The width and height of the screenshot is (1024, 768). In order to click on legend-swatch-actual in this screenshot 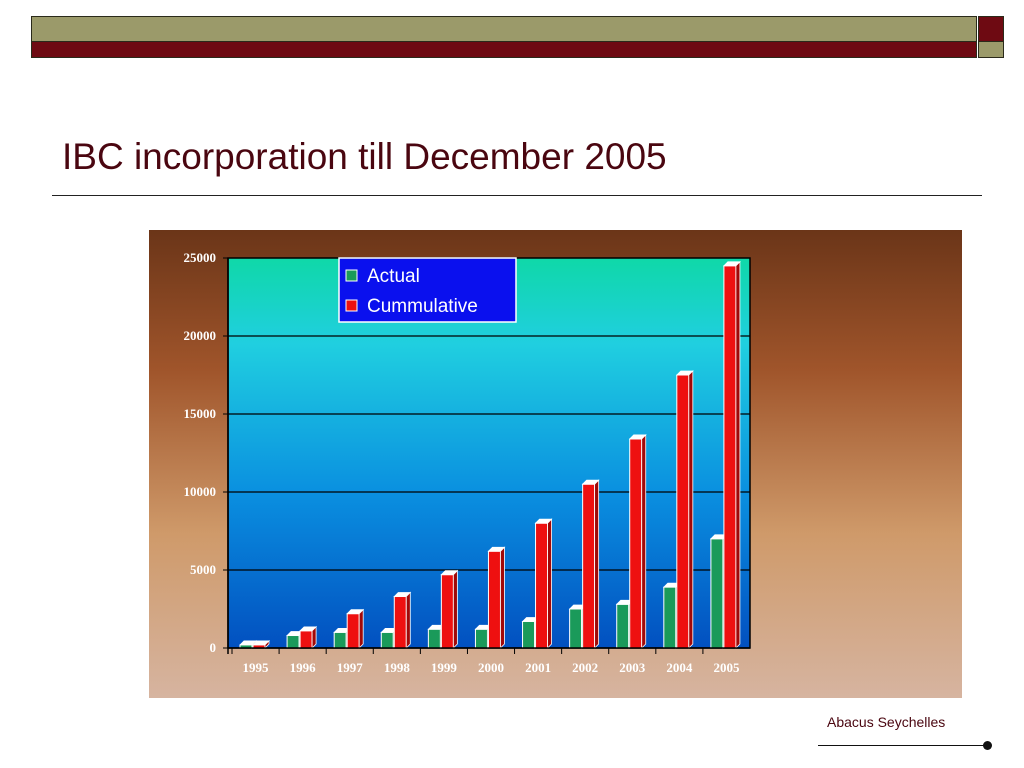, I will do `click(351, 275)`.